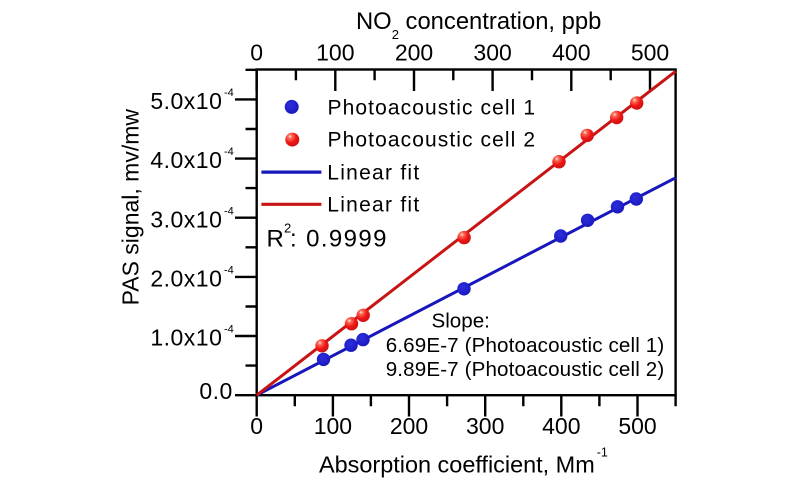  I want to click on svg-text:Absorption coefficient, Mm-1: Absorption coefficient, Mm -1, so click(463, 462).